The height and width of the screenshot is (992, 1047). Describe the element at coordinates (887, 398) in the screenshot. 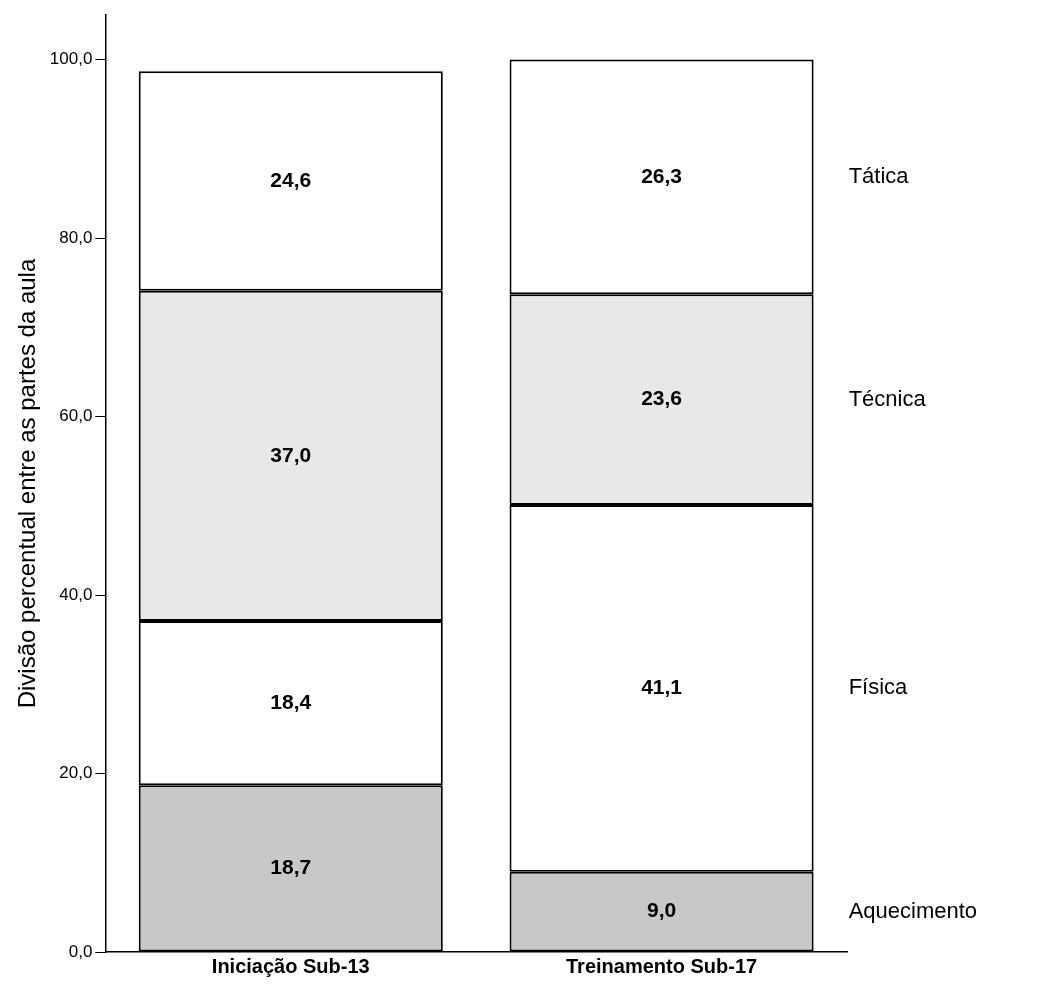

I see `series-label: Técnica` at that location.